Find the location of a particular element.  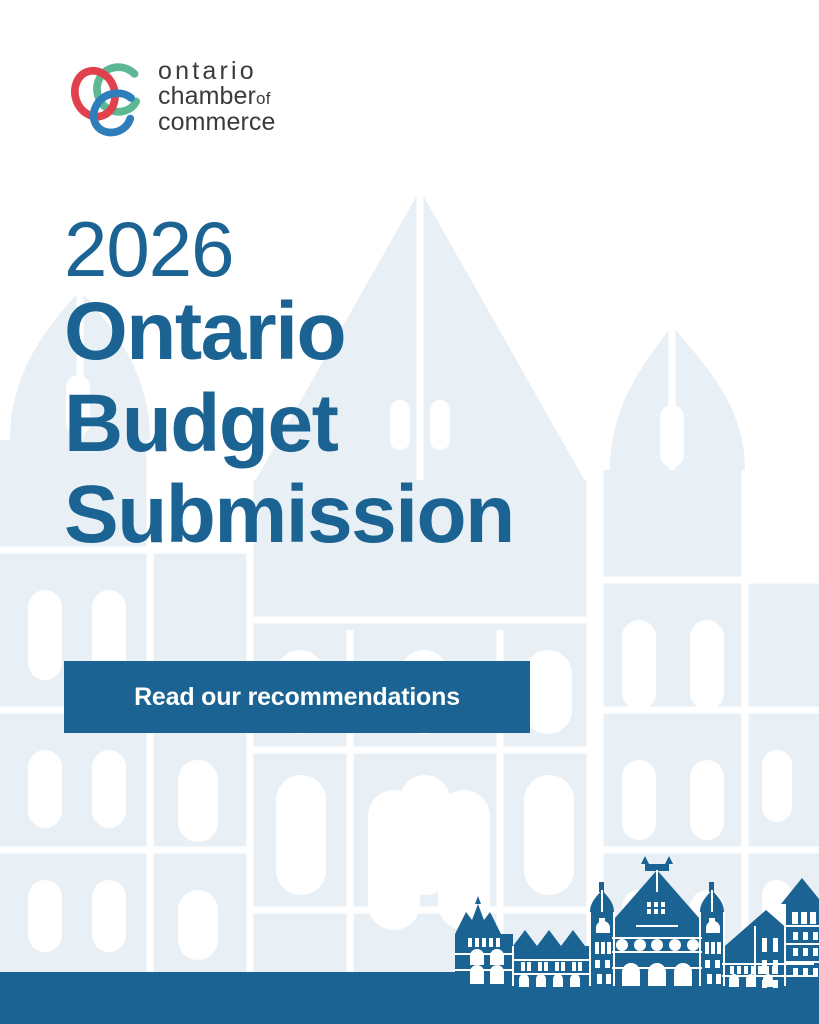

title-line-submission: Submission is located at coordinates (289, 515).